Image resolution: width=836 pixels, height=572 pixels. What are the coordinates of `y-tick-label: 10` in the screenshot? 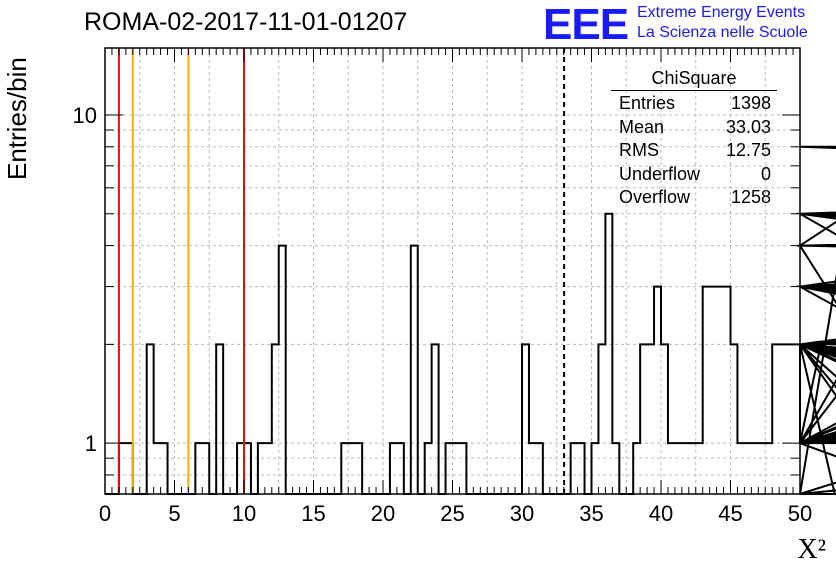 It's located at (85, 115).